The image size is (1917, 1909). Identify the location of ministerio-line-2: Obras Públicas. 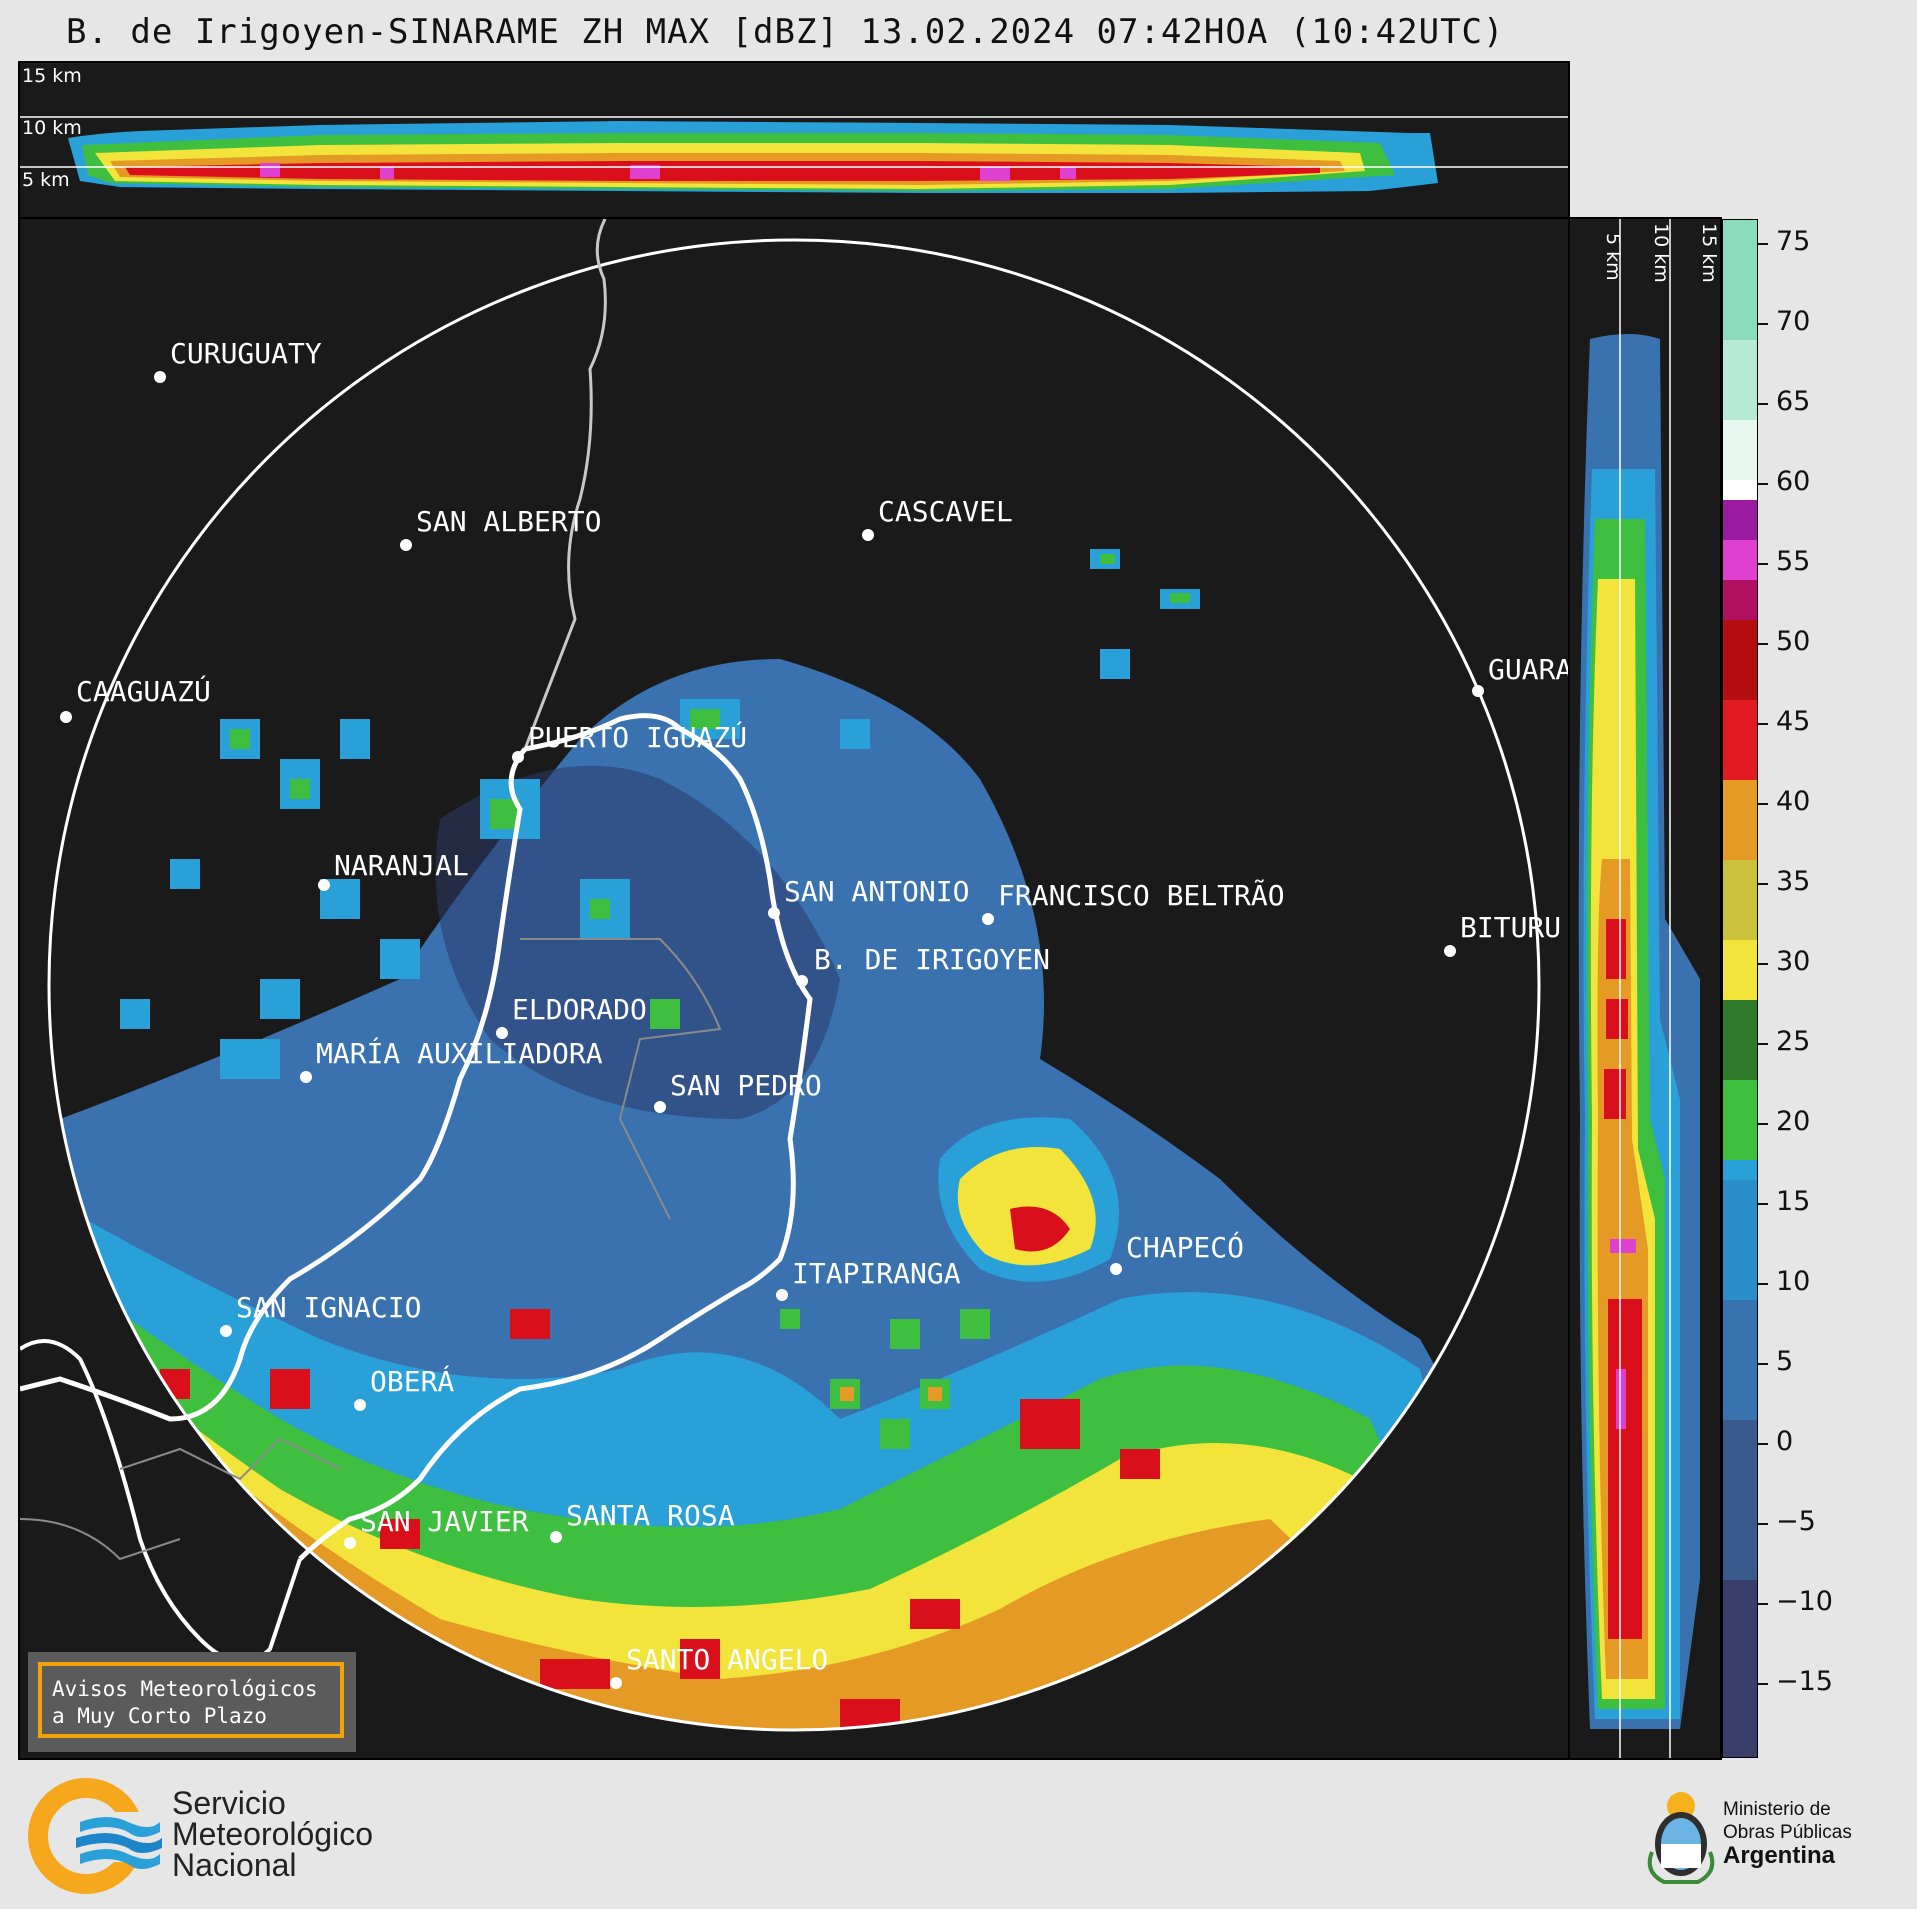
(1787, 1832).